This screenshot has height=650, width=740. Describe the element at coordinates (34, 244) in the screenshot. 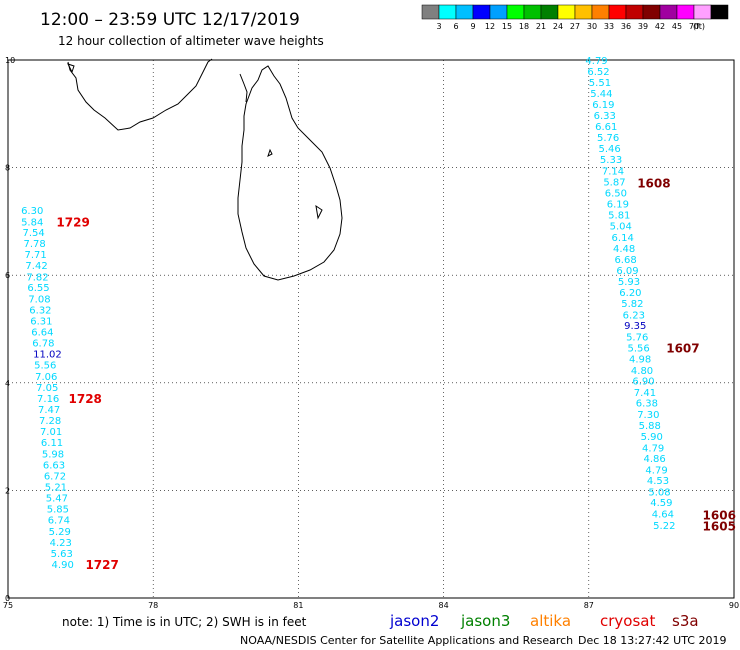

I see `wave-height-value: 7.78` at that location.